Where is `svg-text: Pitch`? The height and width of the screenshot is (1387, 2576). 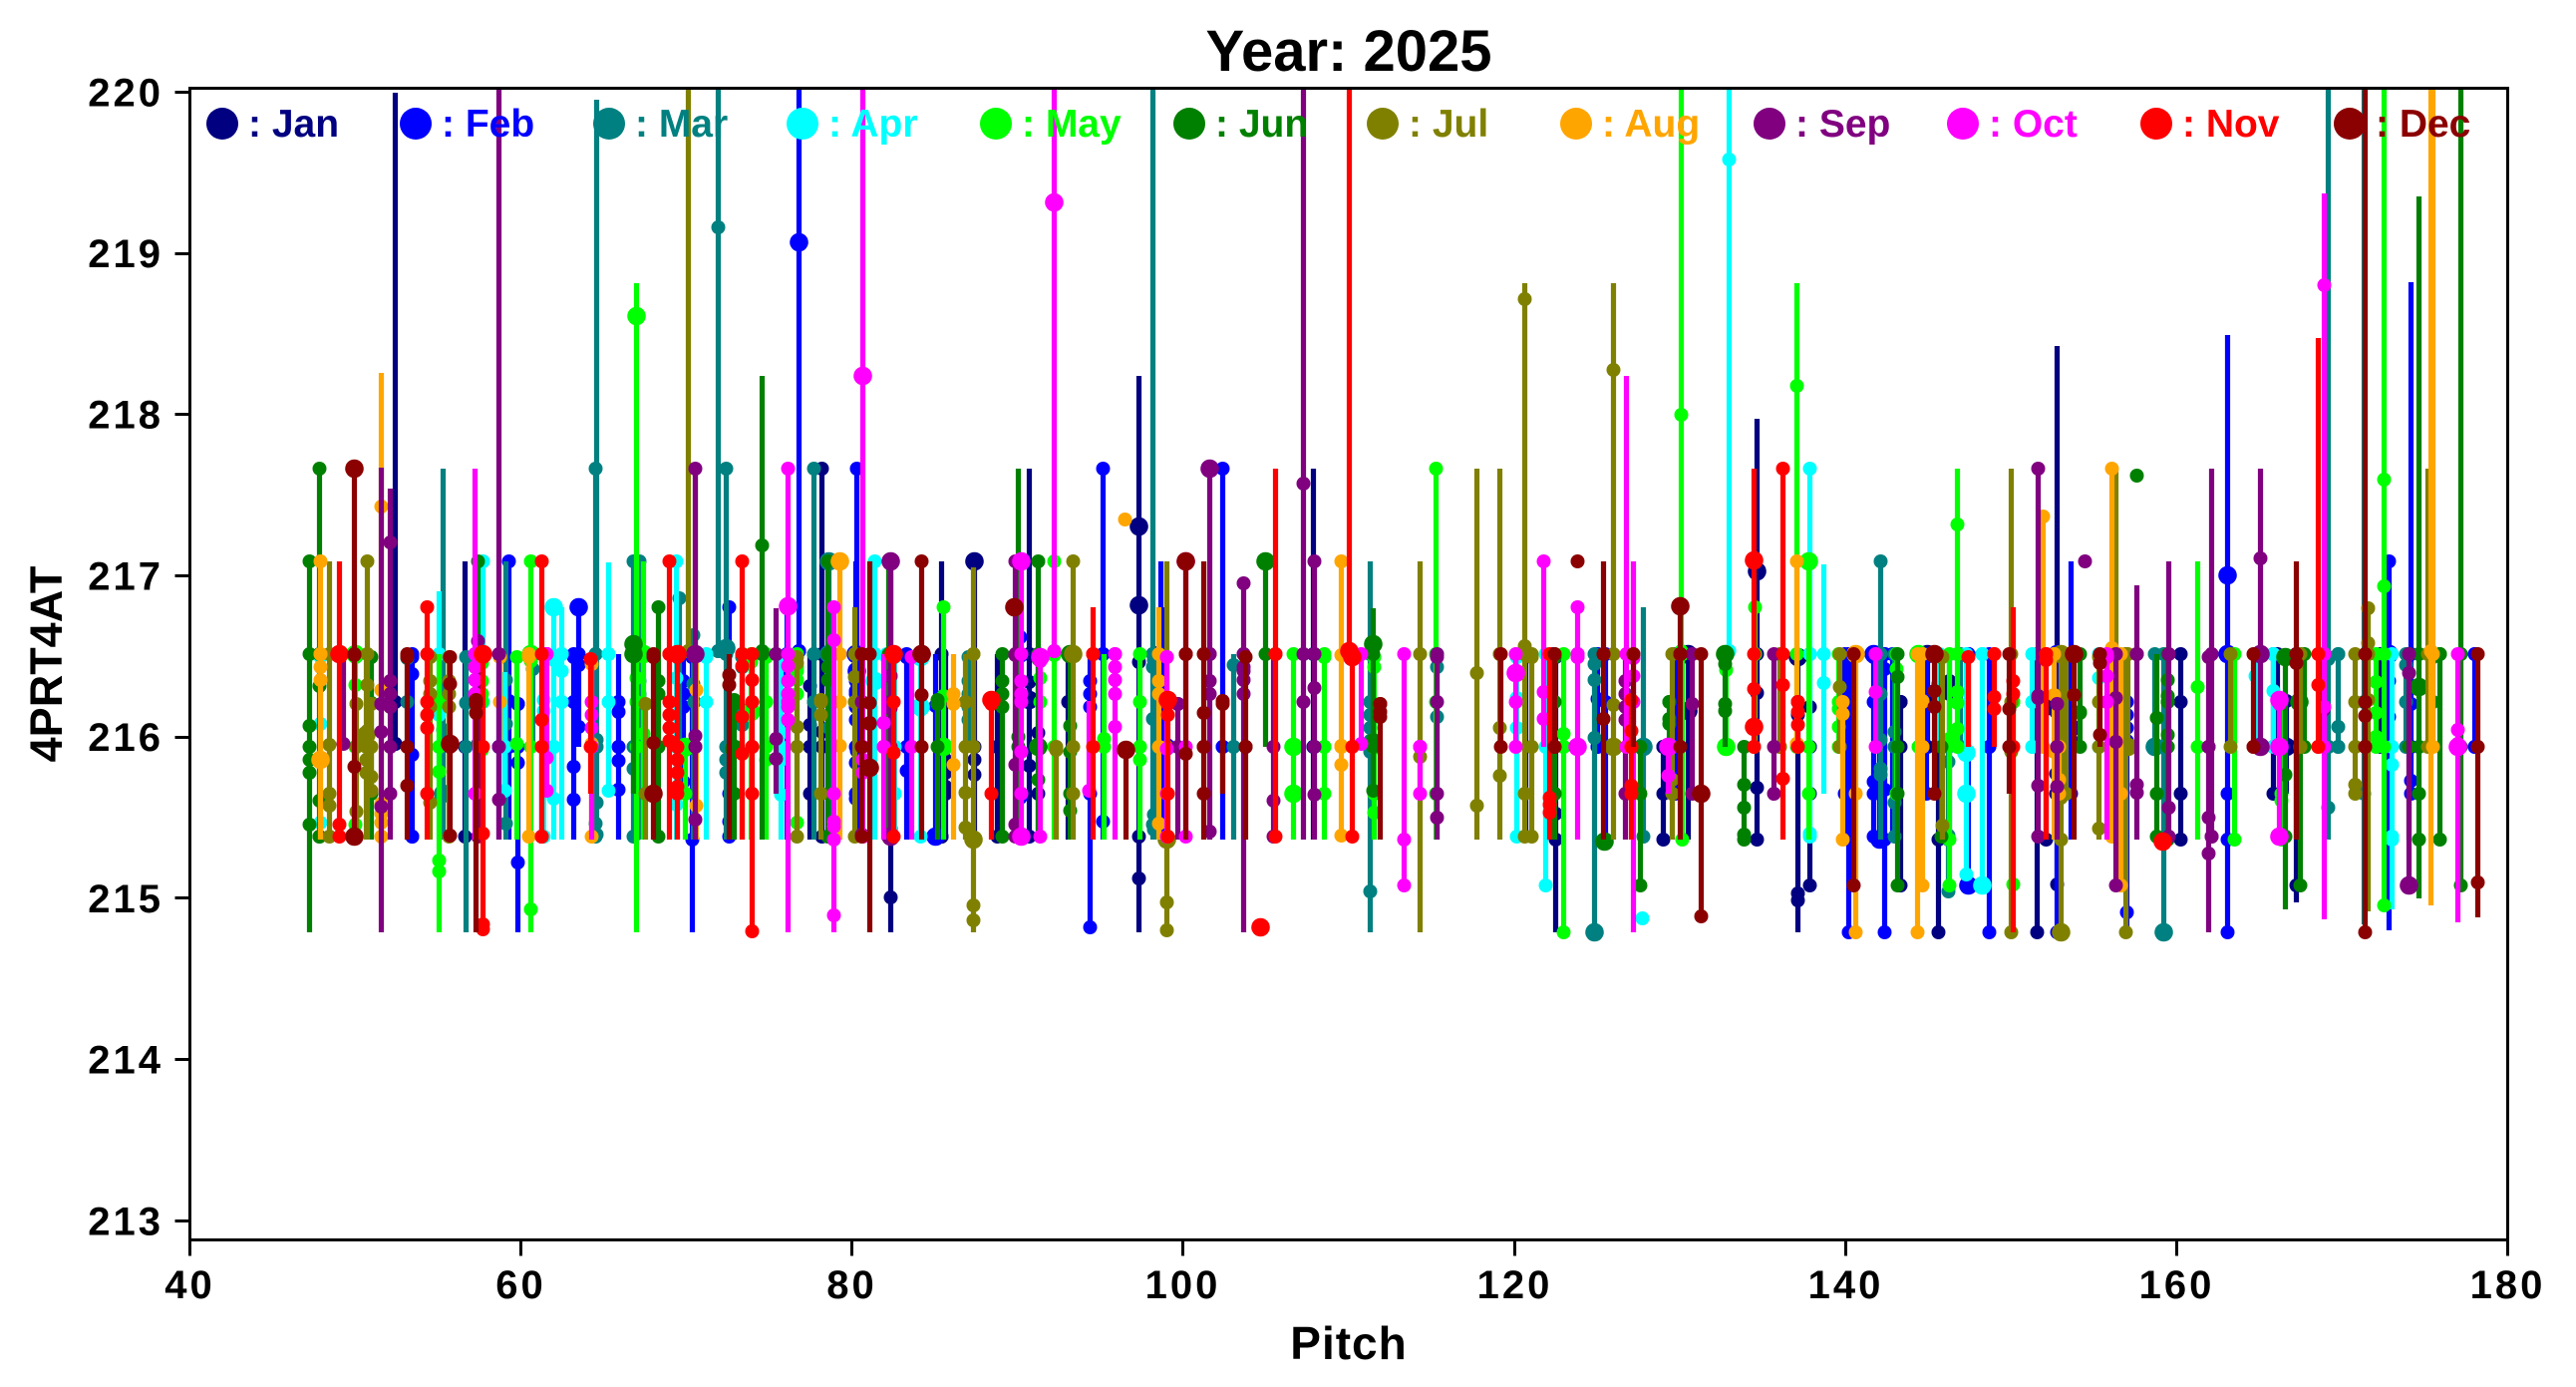 svg-text: Pitch is located at coordinates (1348, 1343).